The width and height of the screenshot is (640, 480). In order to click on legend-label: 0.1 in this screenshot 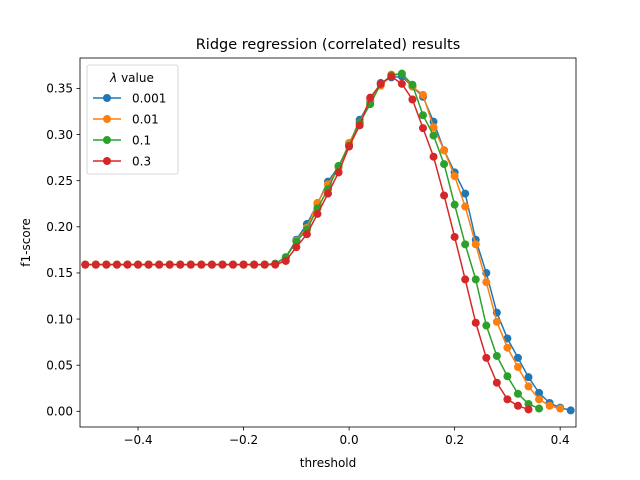, I will do `click(141, 140)`.